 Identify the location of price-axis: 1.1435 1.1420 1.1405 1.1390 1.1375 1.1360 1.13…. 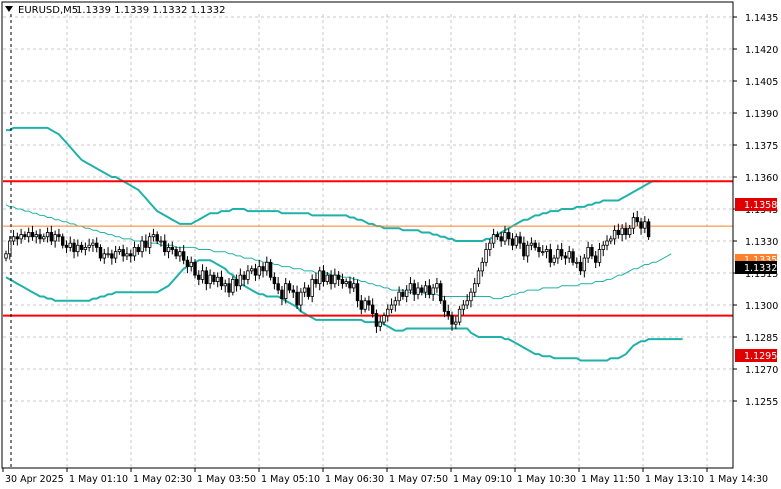
(755, 210).